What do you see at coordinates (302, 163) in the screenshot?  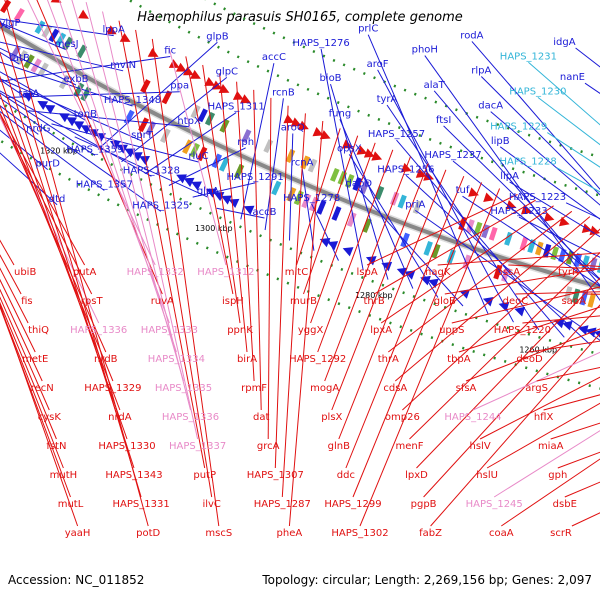 I see `gene-label-forward: rcnA` at bounding box center [302, 163].